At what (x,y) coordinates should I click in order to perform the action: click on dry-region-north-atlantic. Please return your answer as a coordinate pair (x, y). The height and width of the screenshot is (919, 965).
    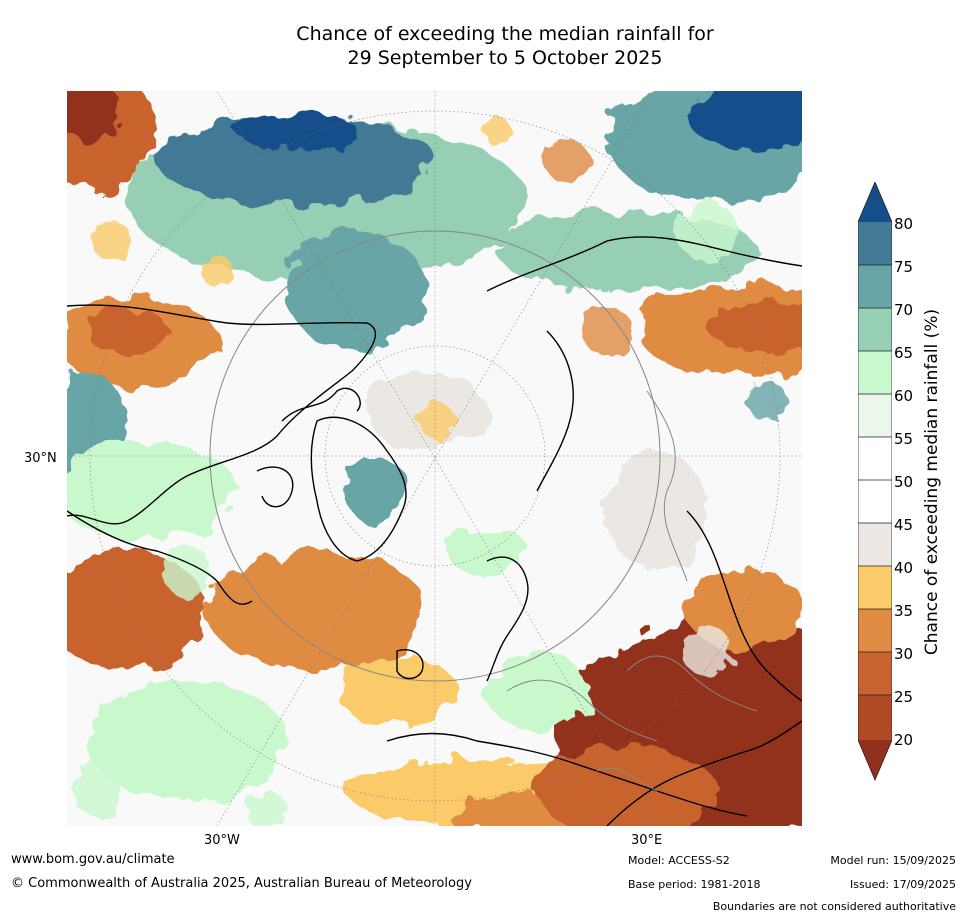
    Looking at the image, I should click on (317, 611).